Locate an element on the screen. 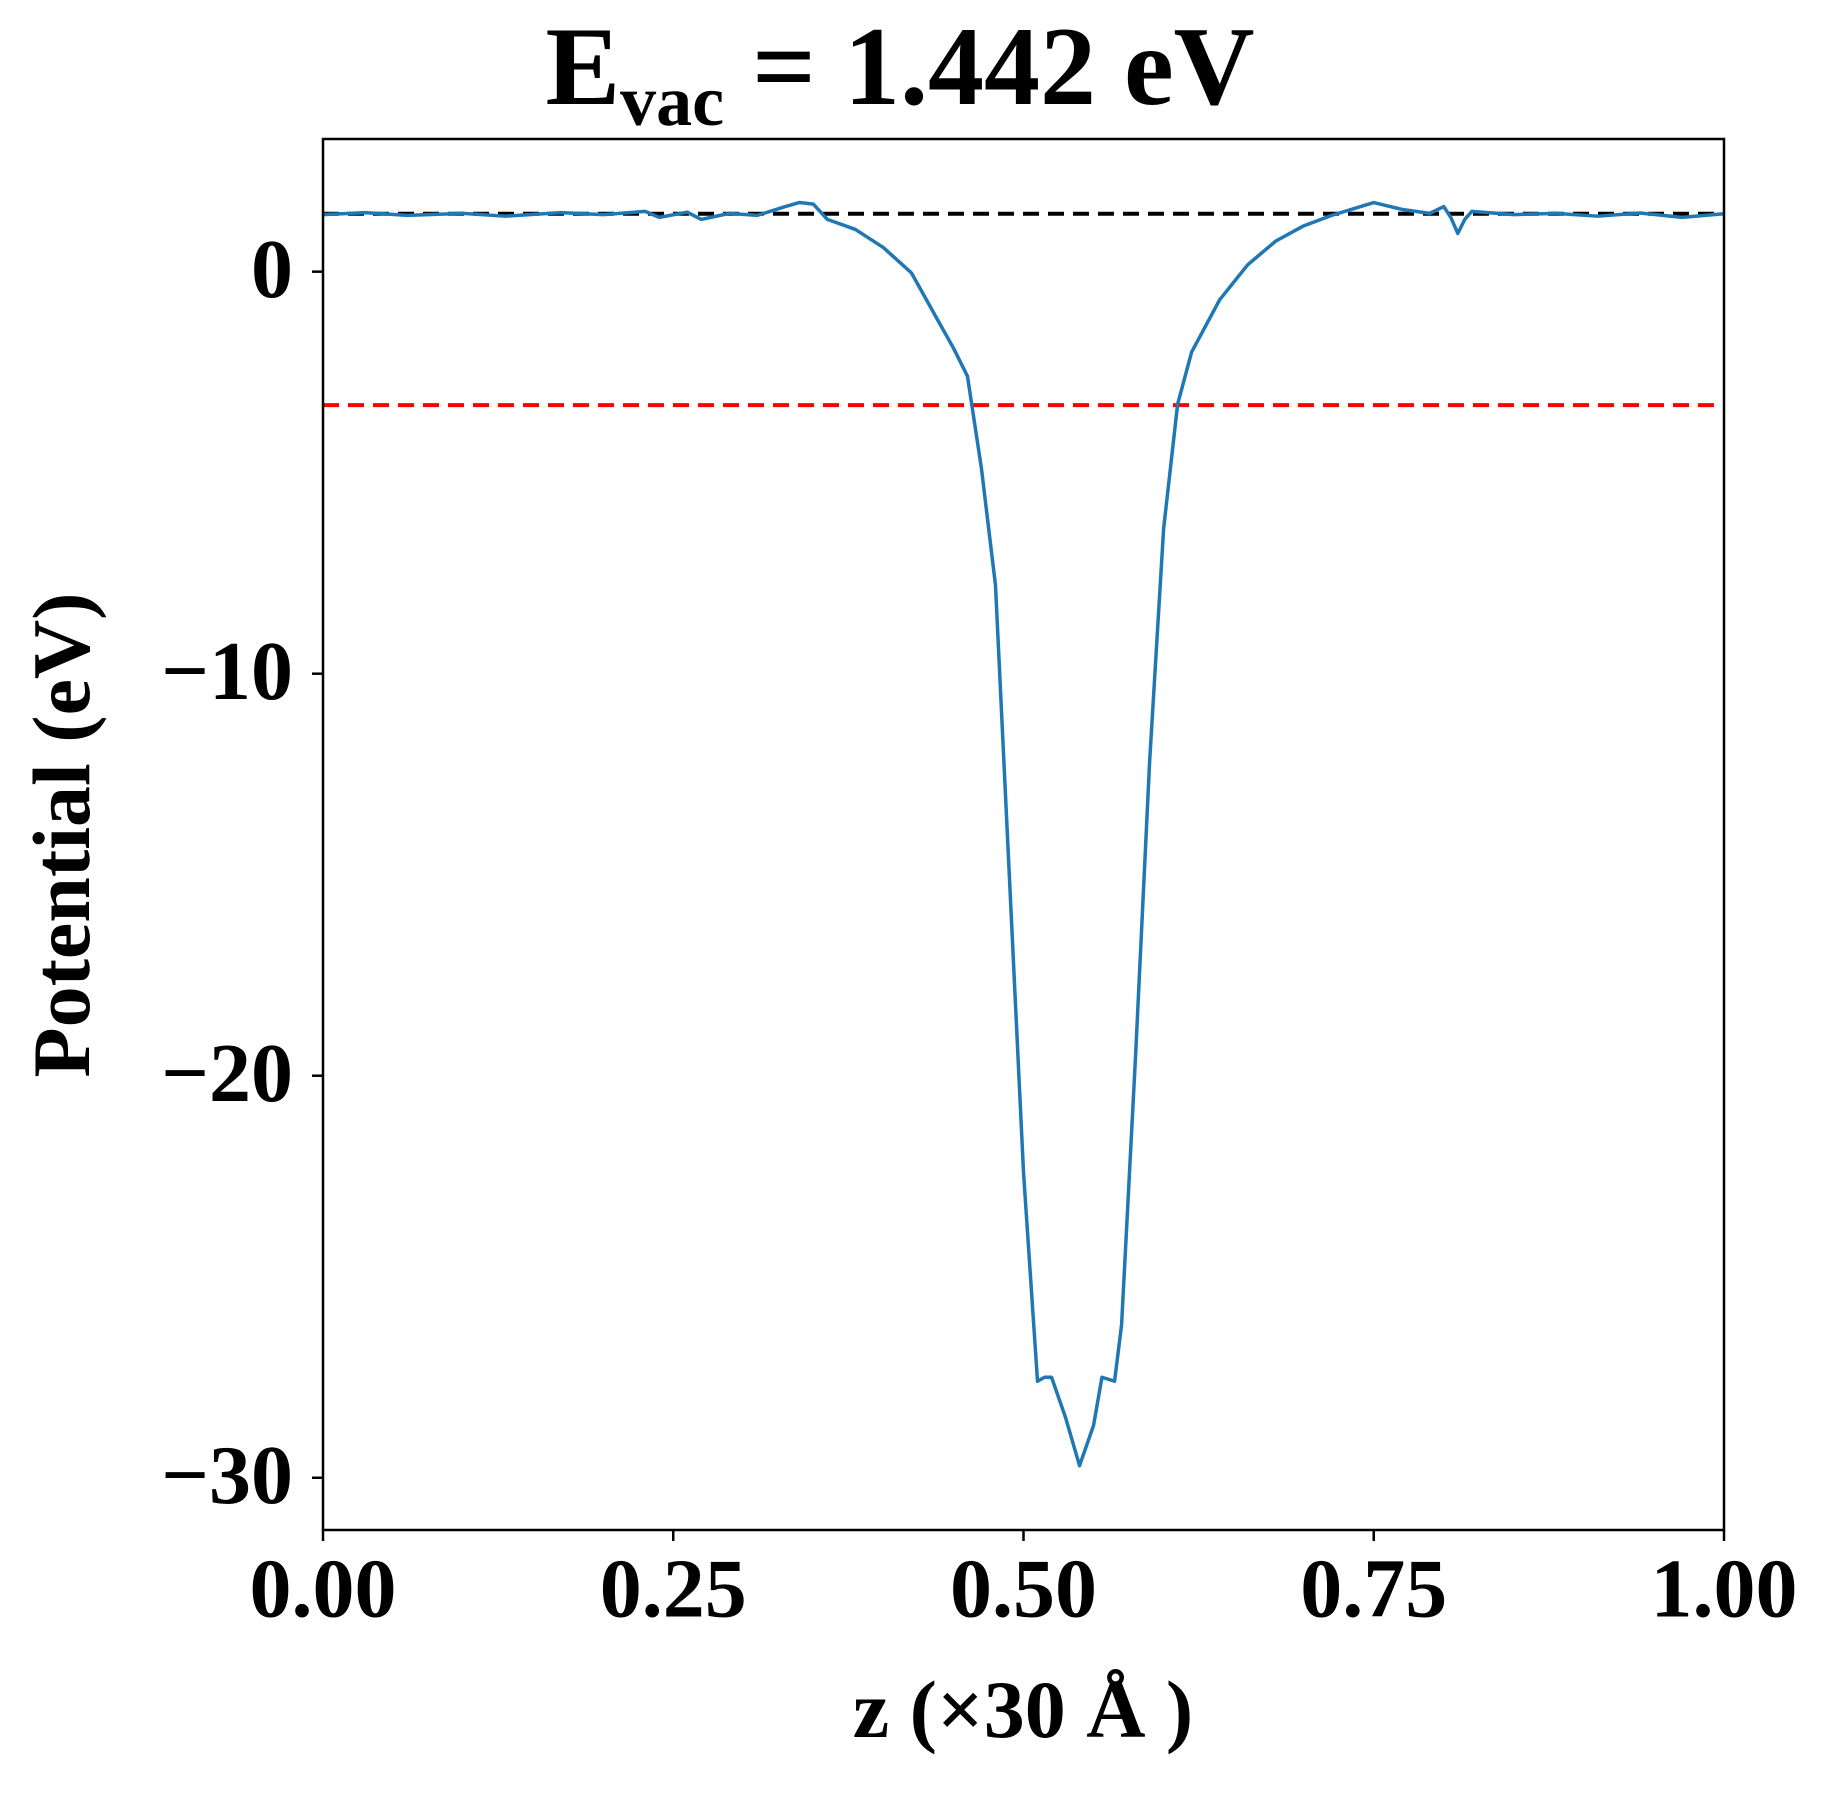 The image size is (1833, 1794). x-tick-label: 0.25 is located at coordinates (673, 1588).